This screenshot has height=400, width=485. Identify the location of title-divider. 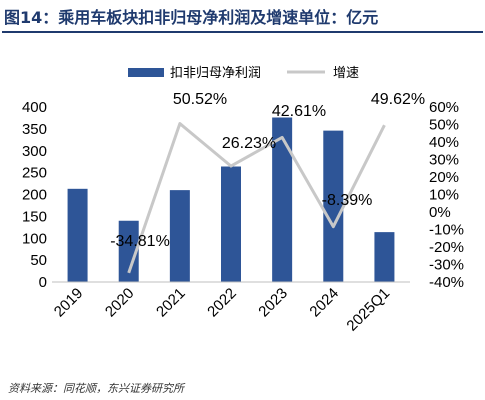
(242, 32).